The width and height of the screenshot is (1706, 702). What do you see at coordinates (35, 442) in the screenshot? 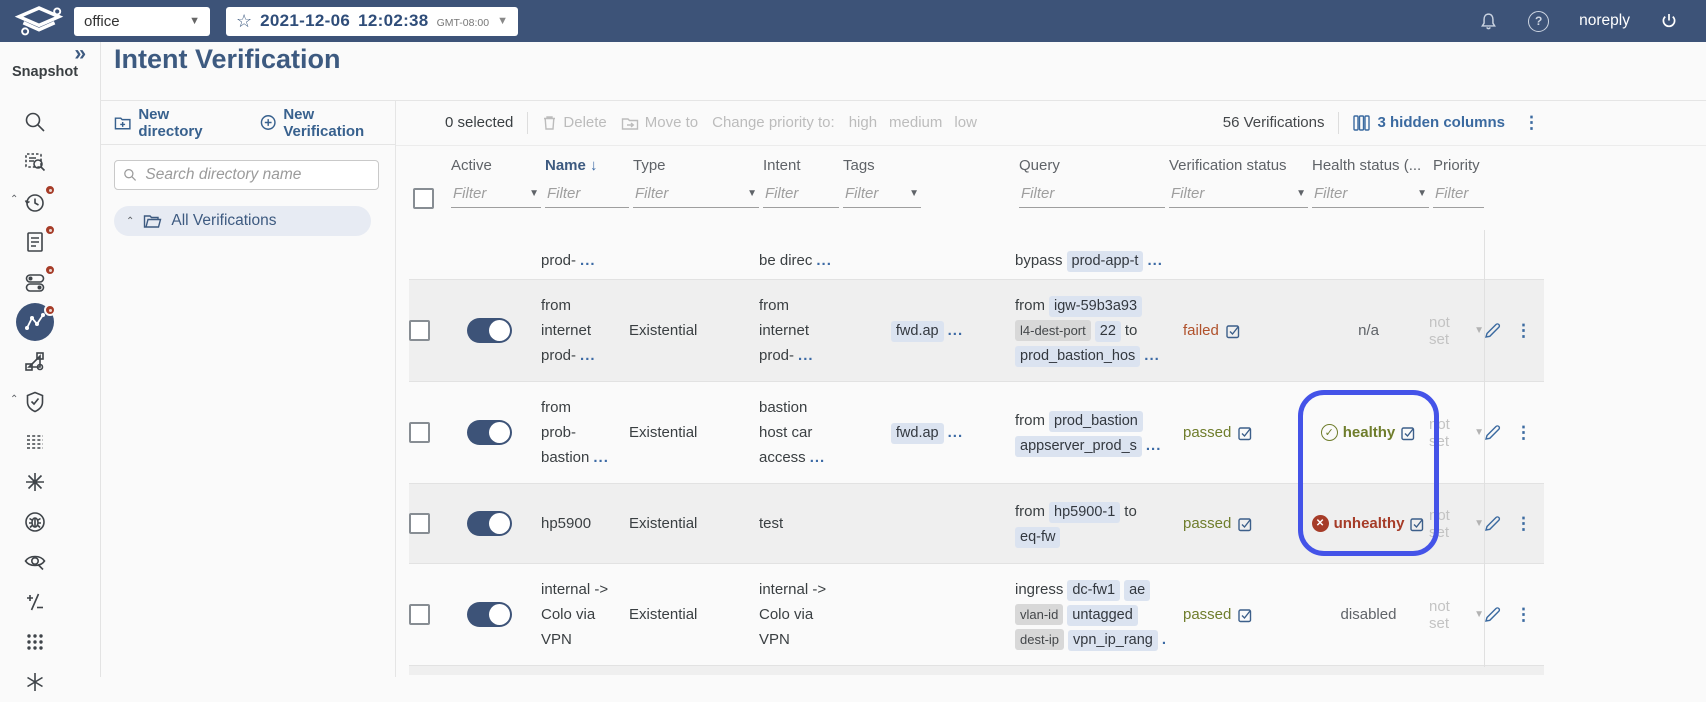
I see `sidebar-item-matrix` at bounding box center [35, 442].